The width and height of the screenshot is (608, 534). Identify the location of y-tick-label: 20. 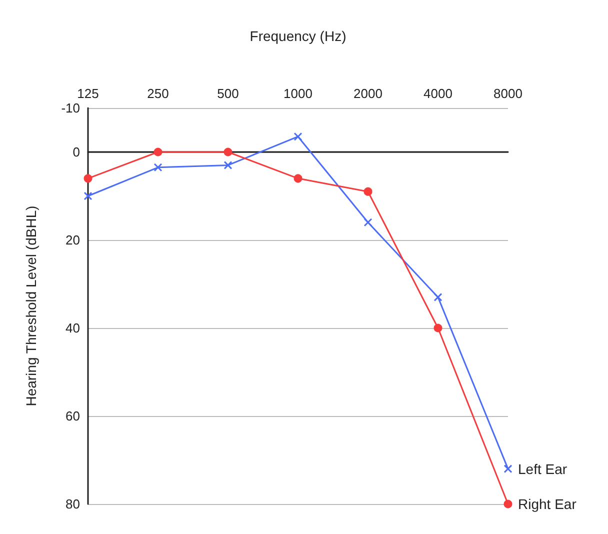
(73, 240).